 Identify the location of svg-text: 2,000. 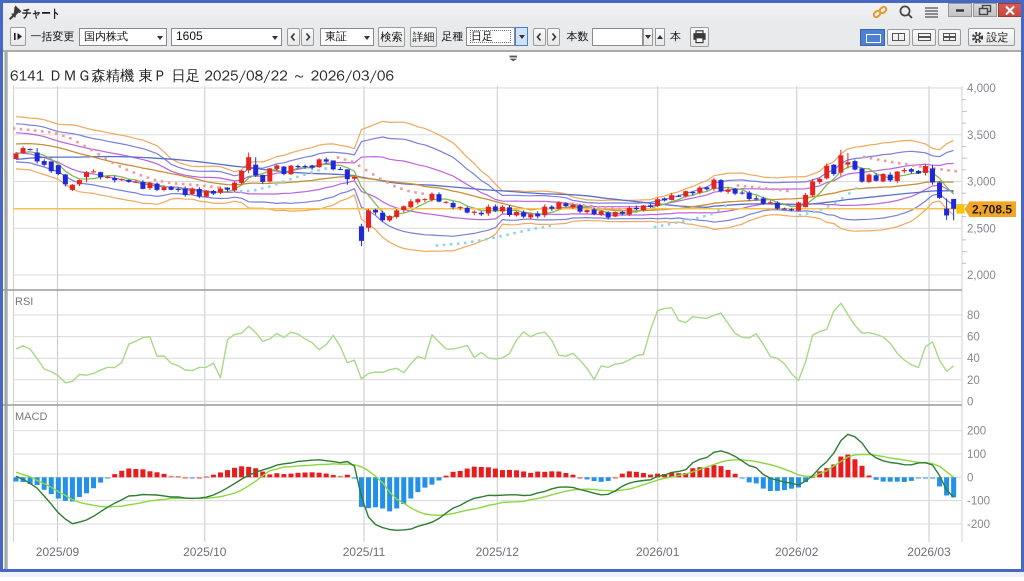
(981, 276).